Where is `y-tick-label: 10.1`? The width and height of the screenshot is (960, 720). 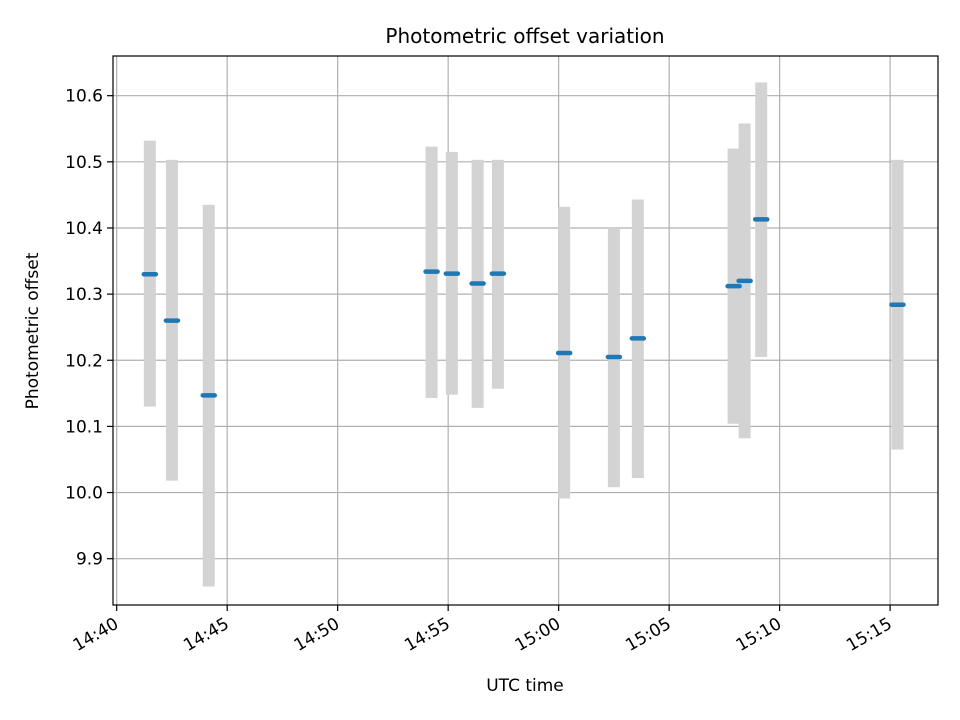 y-tick-label: 10.1 is located at coordinates (84, 427).